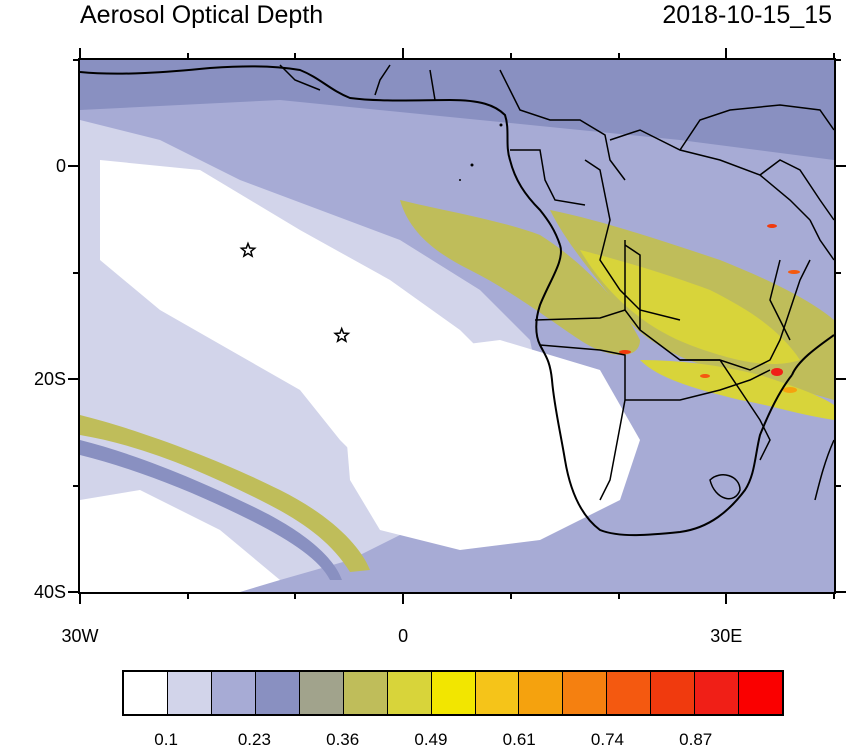 This screenshot has height=750, width=850. What do you see at coordinates (824, 470) in the screenshot?
I see `madagascar-coast` at bounding box center [824, 470].